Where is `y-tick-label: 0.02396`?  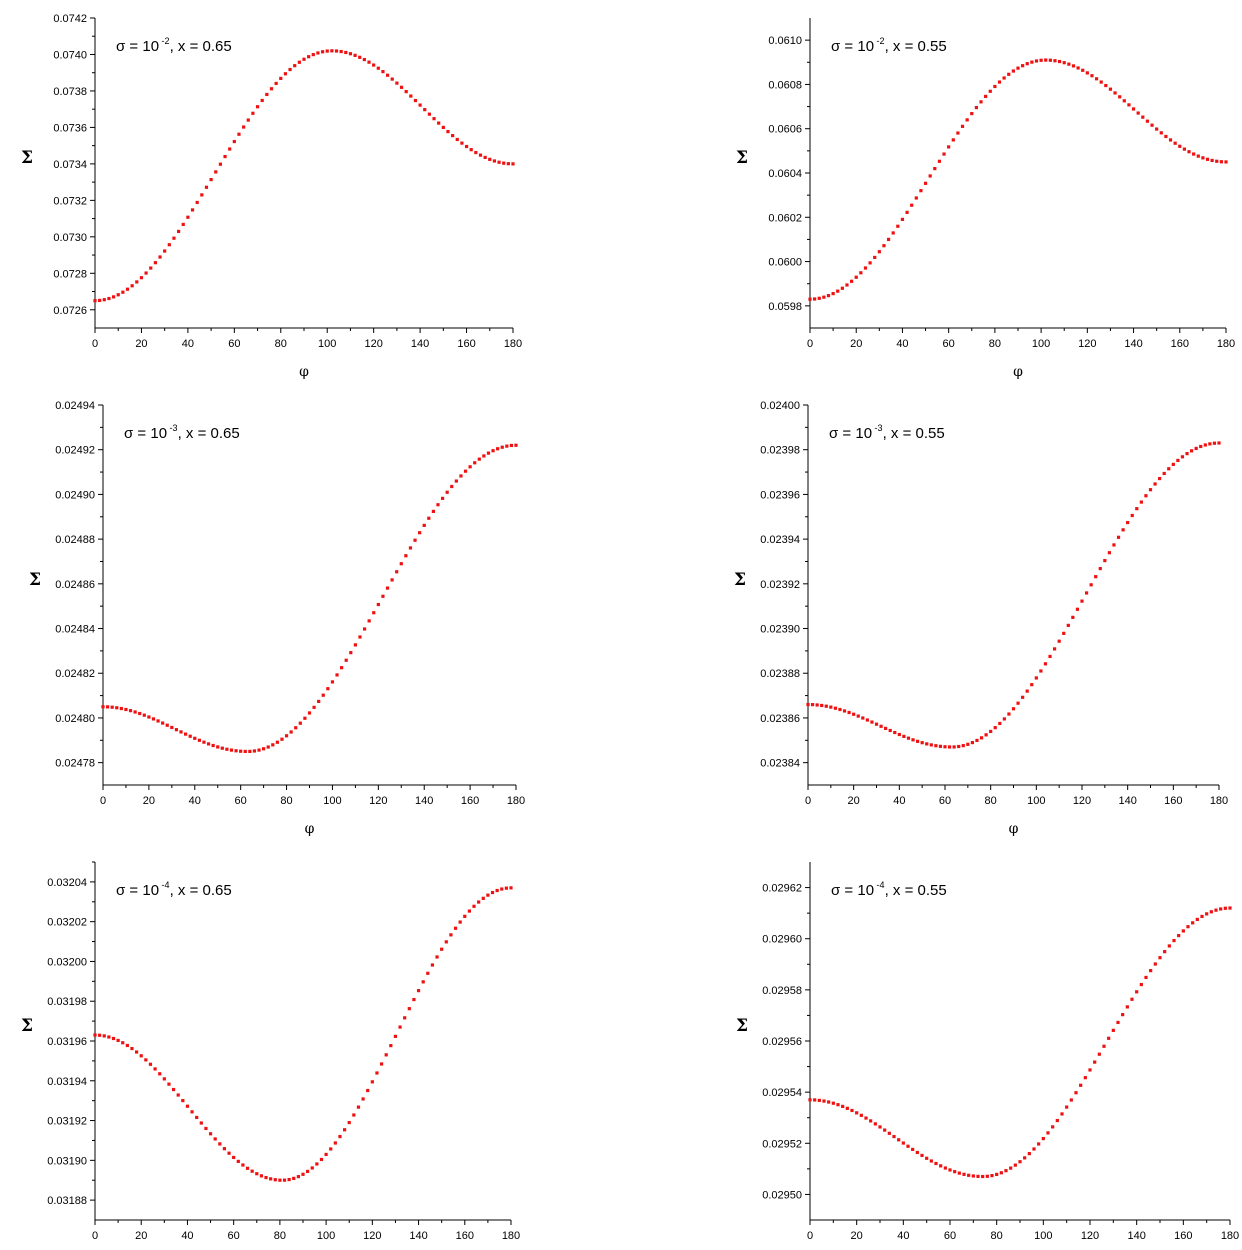 y-tick-label: 0.02396 is located at coordinates (780, 495).